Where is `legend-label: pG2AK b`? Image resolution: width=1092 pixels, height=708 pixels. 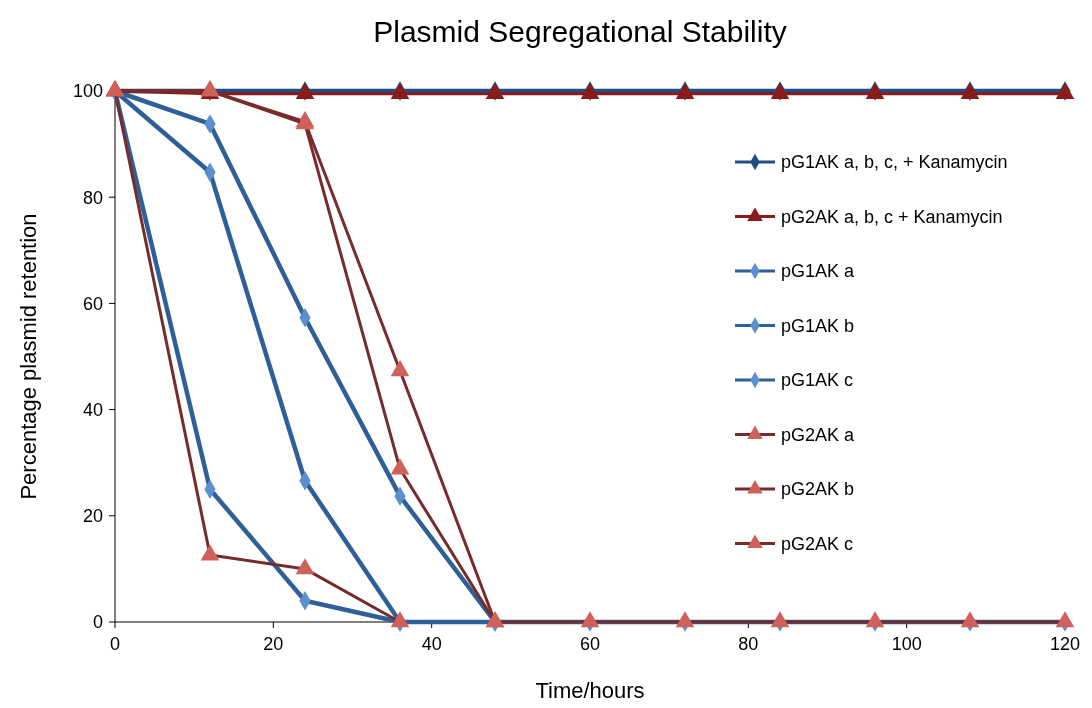
legend-label: pG2AK b is located at coordinates (818, 489).